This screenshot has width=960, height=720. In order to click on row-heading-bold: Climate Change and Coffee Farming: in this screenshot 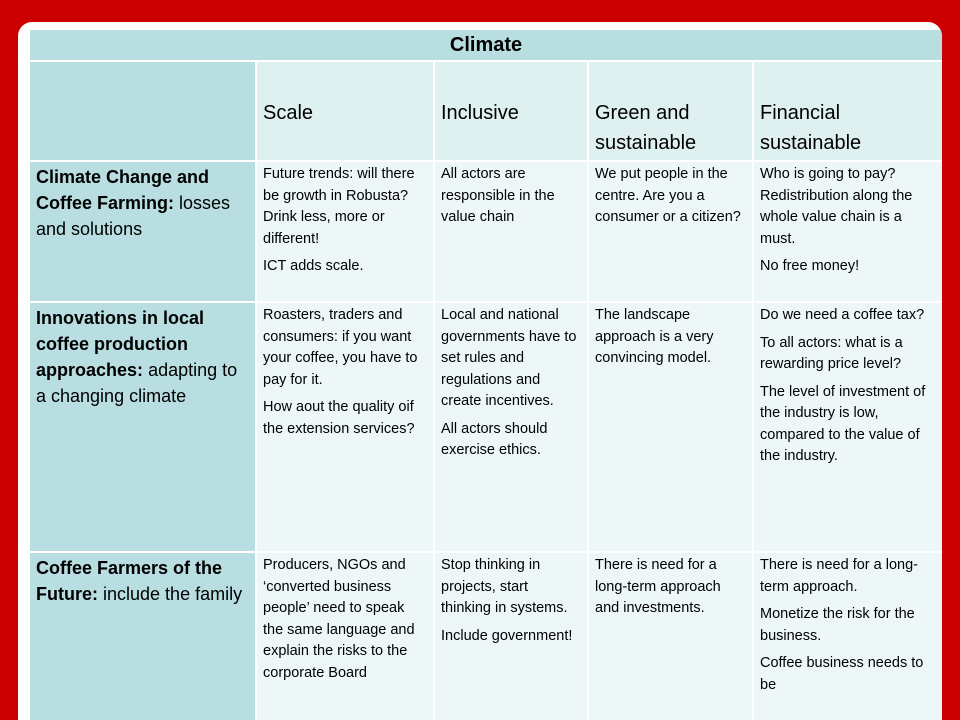, I will do `click(123, 190)`.